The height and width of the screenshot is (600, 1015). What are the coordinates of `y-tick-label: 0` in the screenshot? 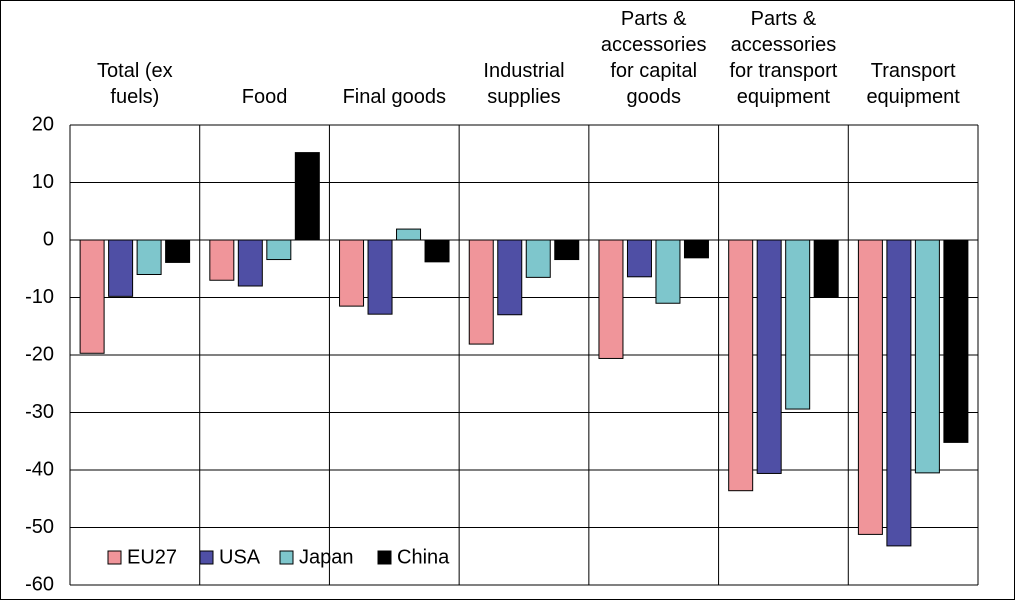 It's located at (48, 239).